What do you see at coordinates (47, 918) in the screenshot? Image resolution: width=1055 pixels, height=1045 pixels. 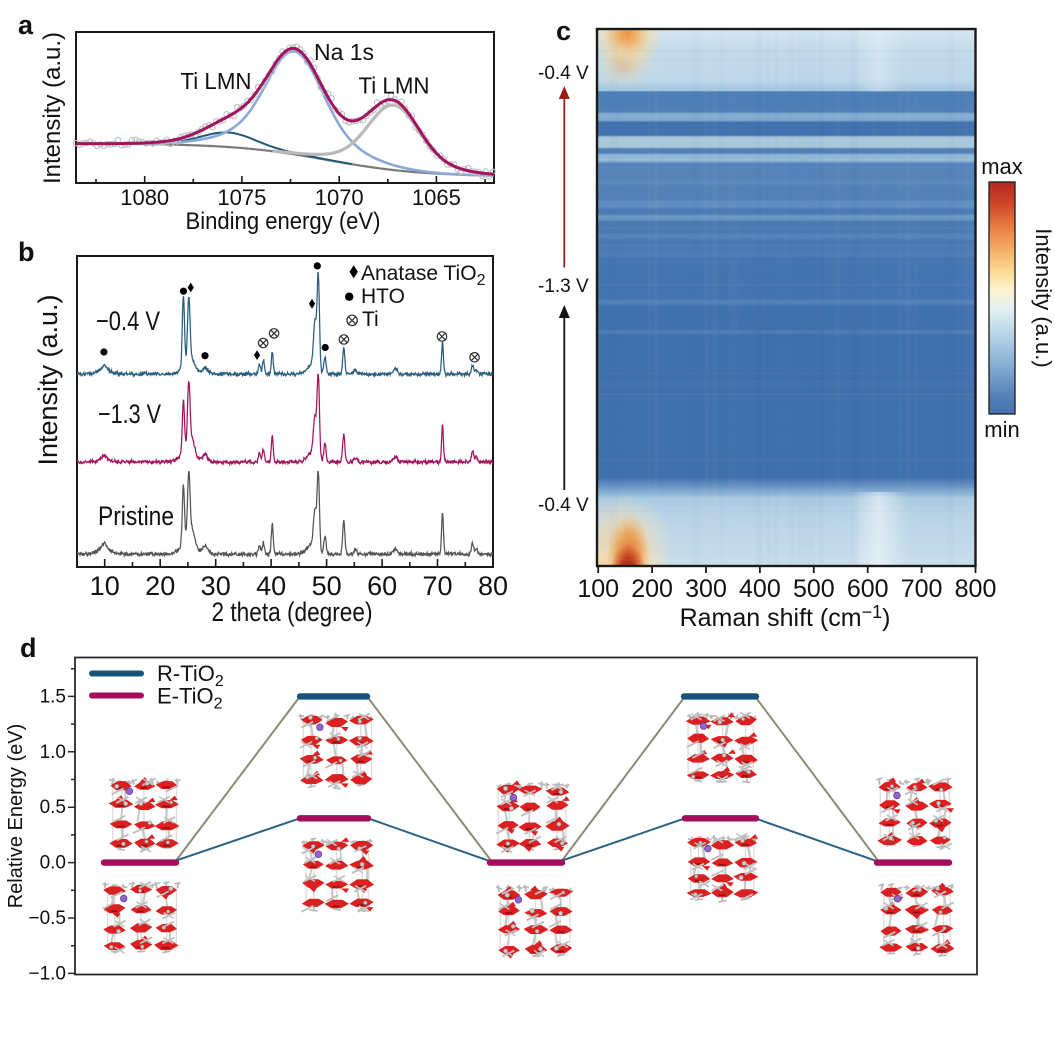 I see `svg-text: −0.5` at bounding box center [47, 918].